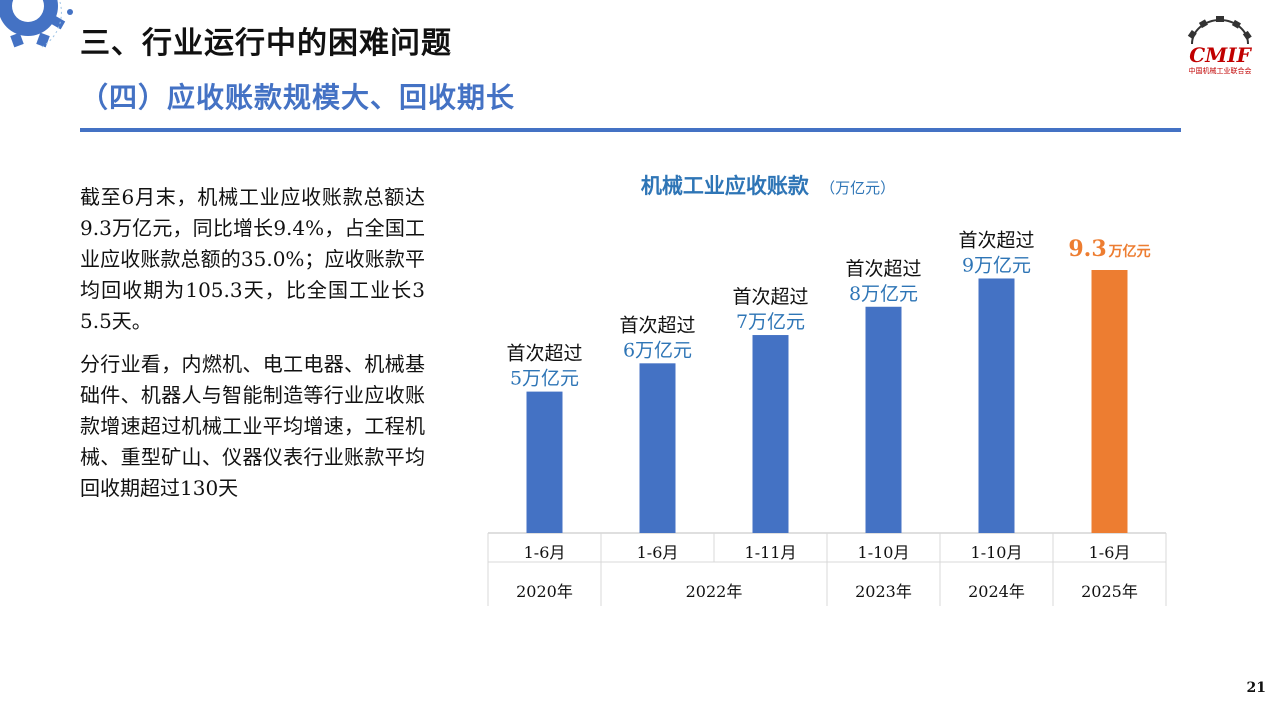 This screenshot has width=1280, height=720. Describe the element at coordinates (266, 43) in the screenshot. I see `section-title: 三、行业运行中的困难问题` at that location.